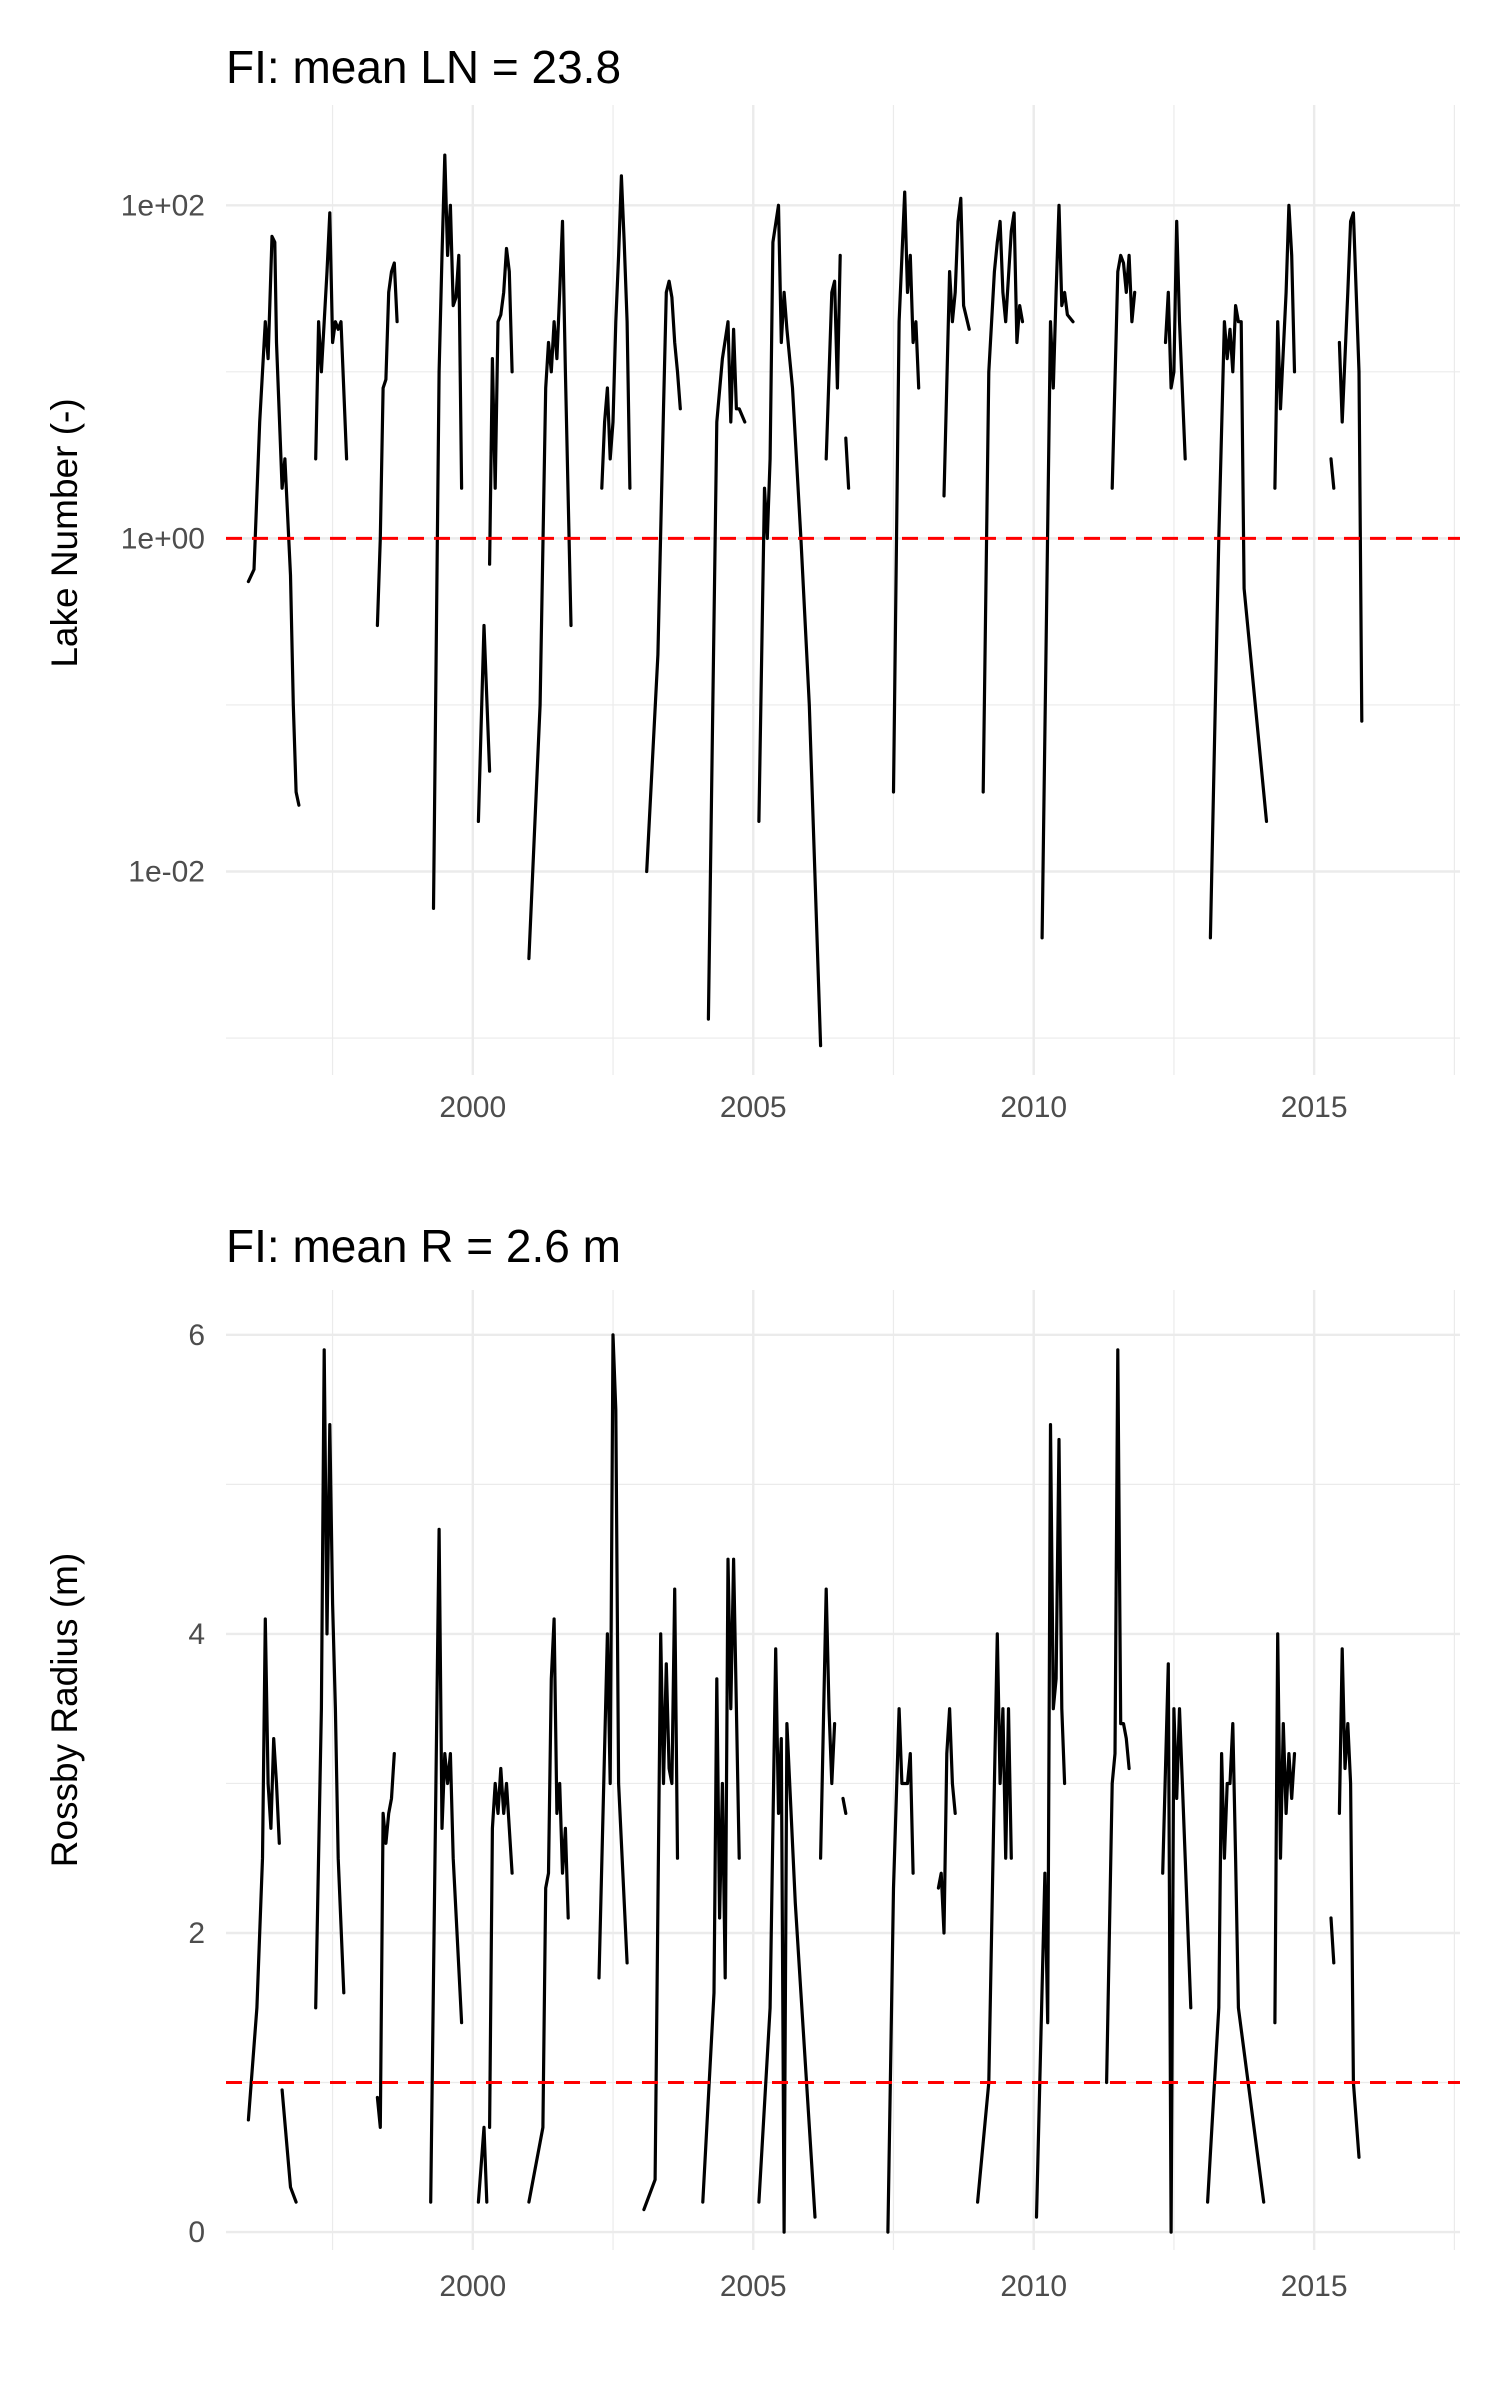  Describe the element at coordinates (163, 205) in the screenshot. I see `y-tick-label: 1e+02` at that location.